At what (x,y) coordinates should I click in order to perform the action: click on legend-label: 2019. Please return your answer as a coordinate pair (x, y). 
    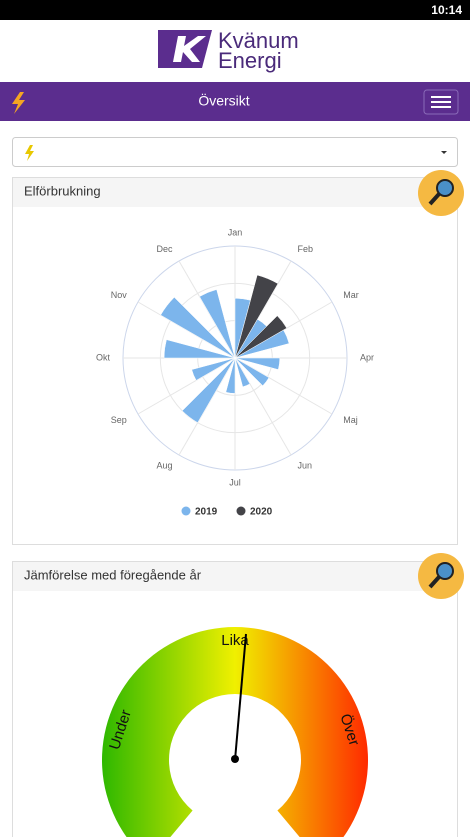
    Looking at the image, I should click on (206, 512).